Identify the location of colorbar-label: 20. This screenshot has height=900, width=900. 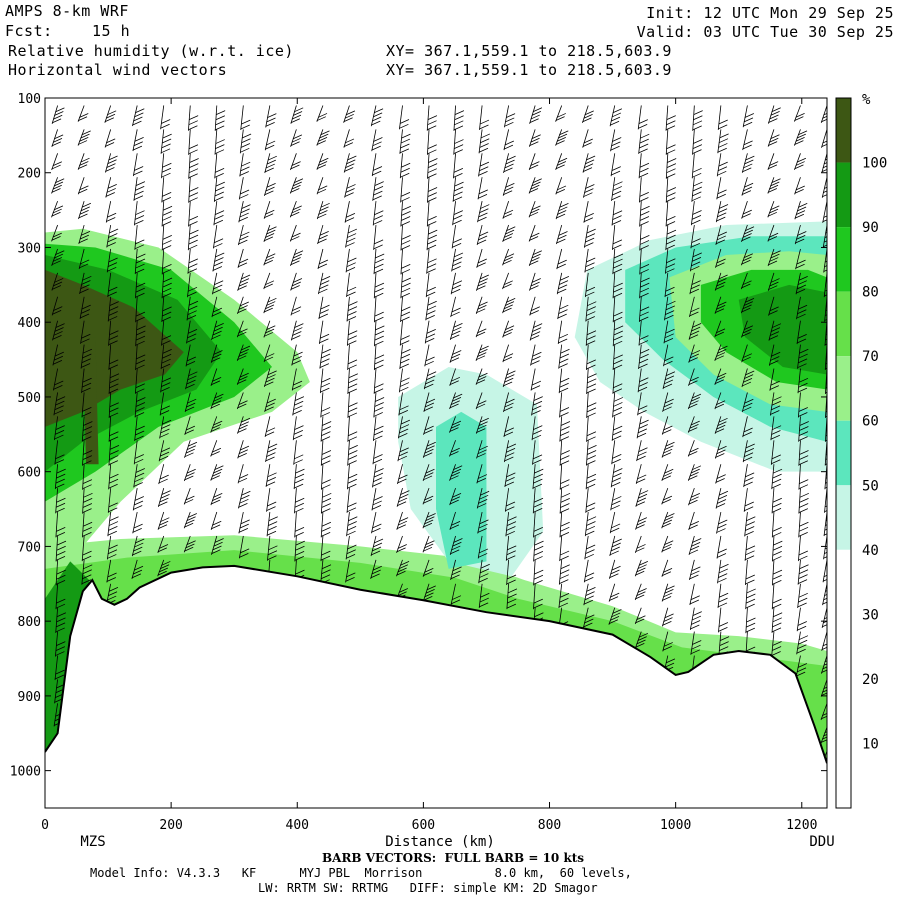
(870, 680).